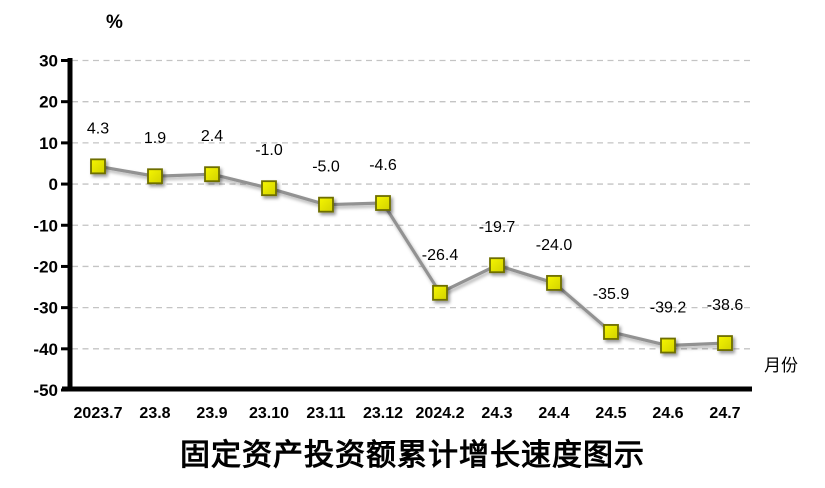  What do you see at coordinates (440, 413) in the screenshot?
I see `x-tick-label: 2024.2` at bounding box center [440, 413].